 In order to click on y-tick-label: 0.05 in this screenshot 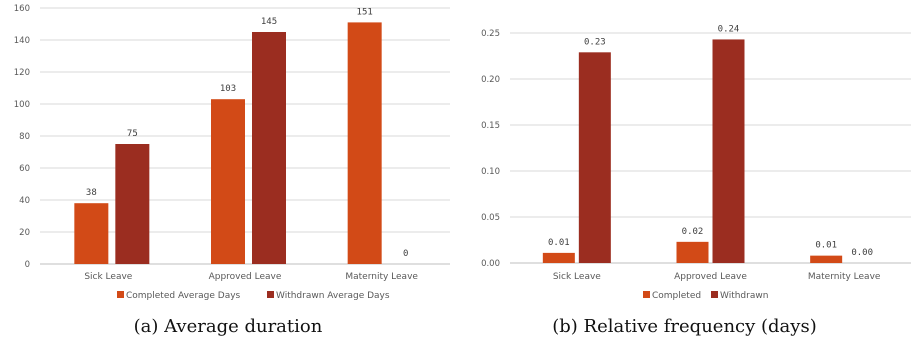, I will do `click(490, 218)`.